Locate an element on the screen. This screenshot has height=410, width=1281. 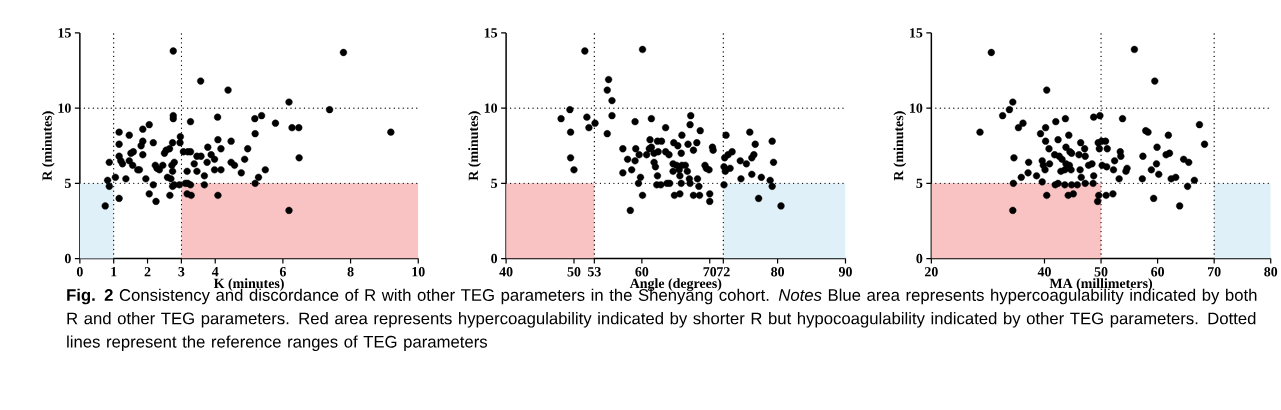
x-tick-label: 3 is located at coordinates (181, 271).